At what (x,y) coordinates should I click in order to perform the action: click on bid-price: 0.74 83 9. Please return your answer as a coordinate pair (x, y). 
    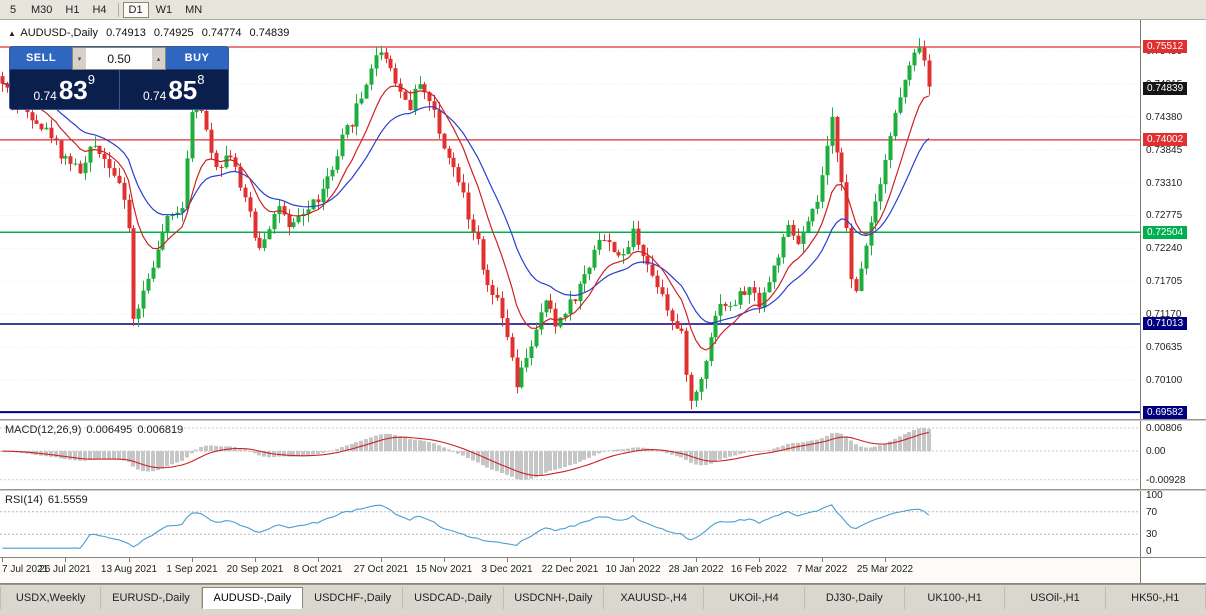
    Looking at the image, I should click on (64, 89).